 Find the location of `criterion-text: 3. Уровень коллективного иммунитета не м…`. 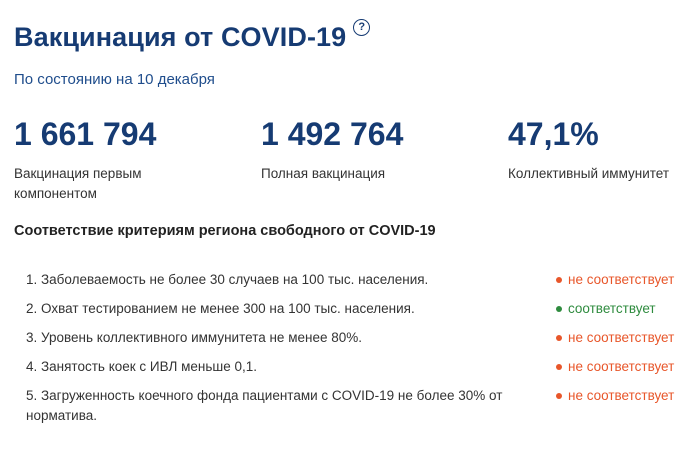

criterion-text: 3. Уровень коллективного иммунитета не м… is located at coordinates (194, 337).